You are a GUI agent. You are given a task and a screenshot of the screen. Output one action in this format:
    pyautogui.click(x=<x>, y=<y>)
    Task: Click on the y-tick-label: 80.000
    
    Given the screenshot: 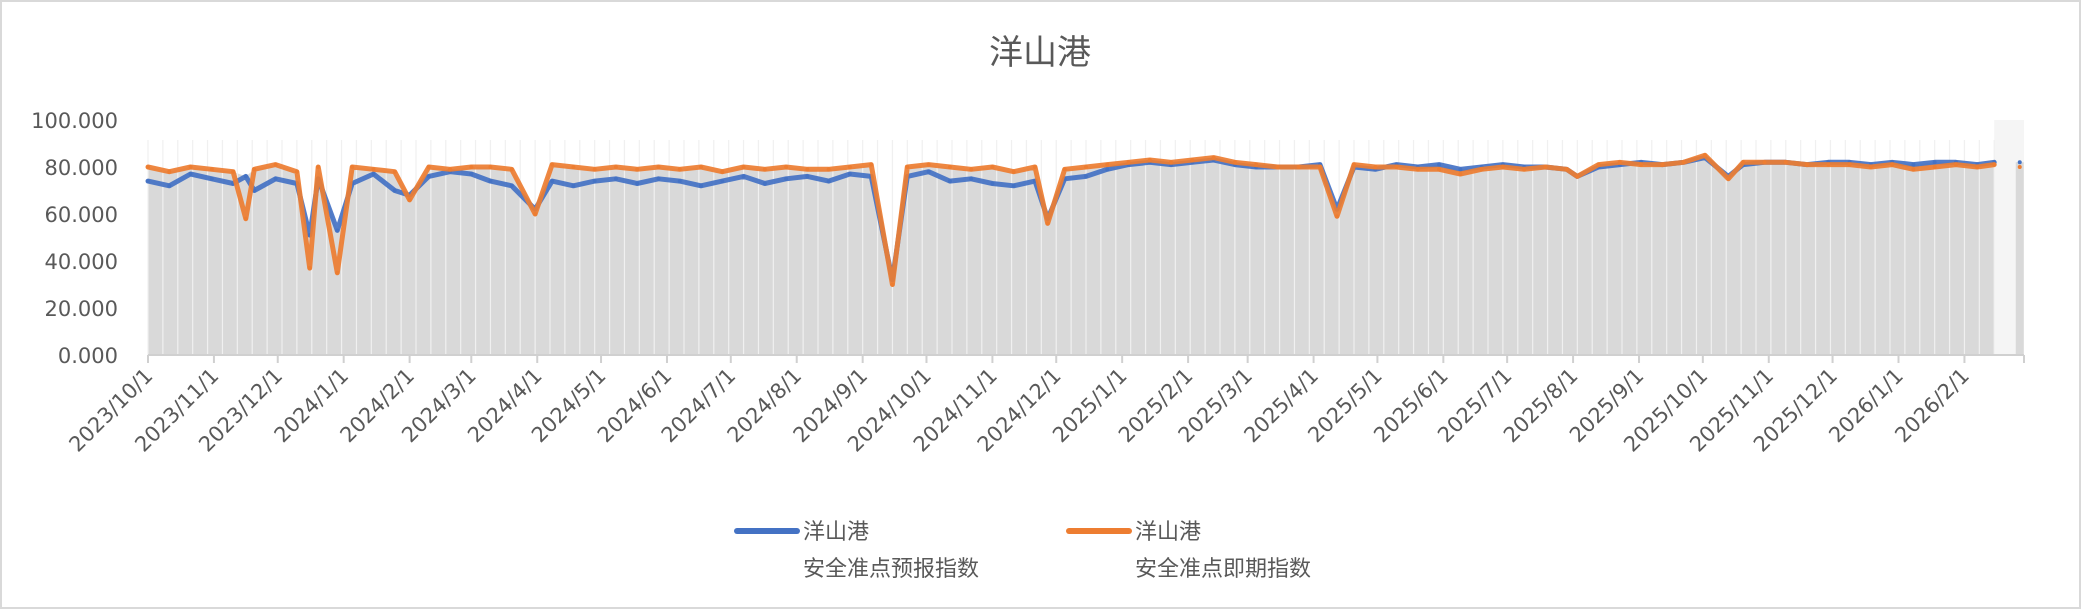 What is the action you would take?
    pyautogui.click(x=81, y=168)
    